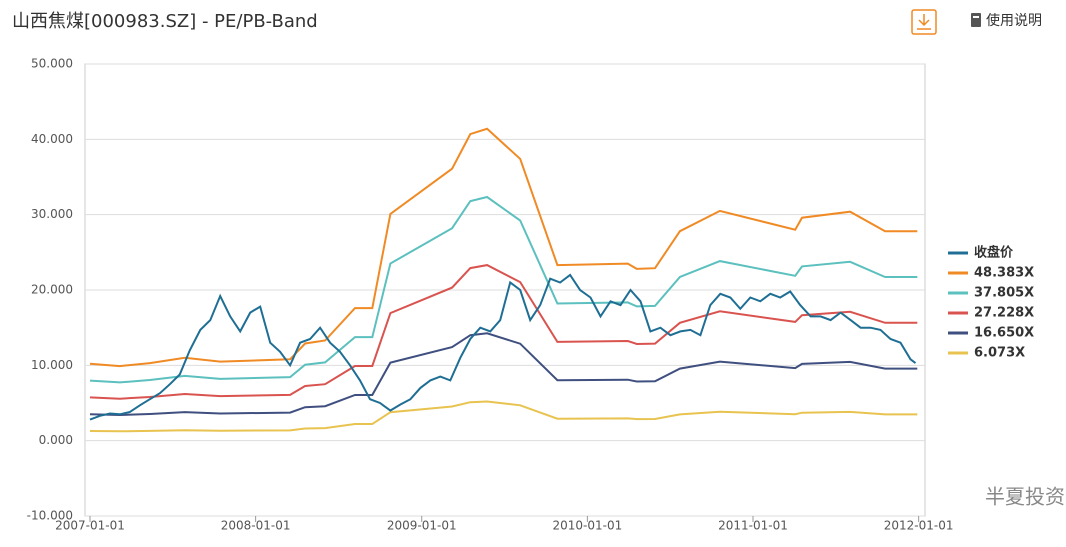 The image size is (1066, 547). Describe the element at coordinates (52, 214) in the screenshot. I see `y-tick-label: 30.000` at that location.